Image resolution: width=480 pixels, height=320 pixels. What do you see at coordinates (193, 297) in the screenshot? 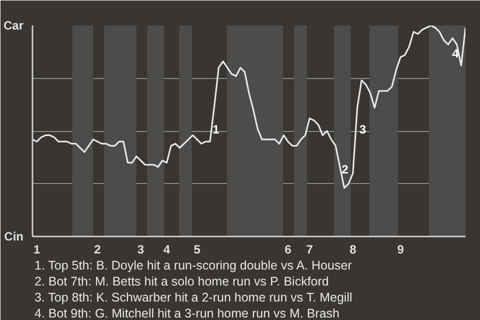
I see `text: 3. Top 8th: K. Schwarber hit a 2-run home run vs T. Megill` at bounding box center [193, 297].